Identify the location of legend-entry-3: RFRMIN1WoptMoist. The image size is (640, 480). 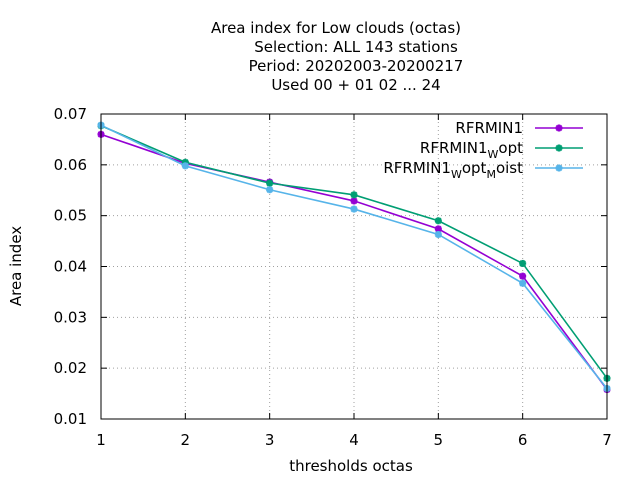
(483, 170).